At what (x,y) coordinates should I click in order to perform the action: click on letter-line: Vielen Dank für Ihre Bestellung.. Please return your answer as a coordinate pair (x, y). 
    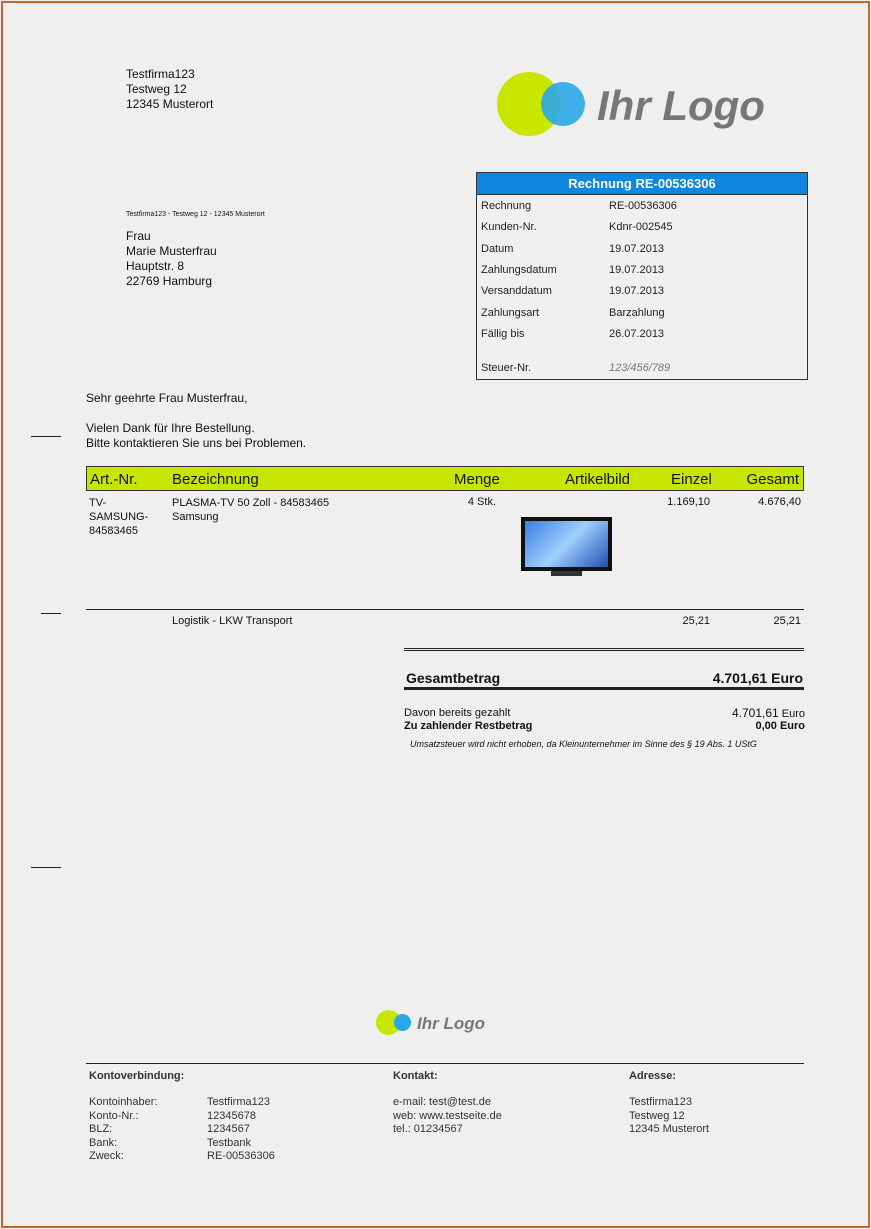
    Looking at the image, I should click on (170, 428).